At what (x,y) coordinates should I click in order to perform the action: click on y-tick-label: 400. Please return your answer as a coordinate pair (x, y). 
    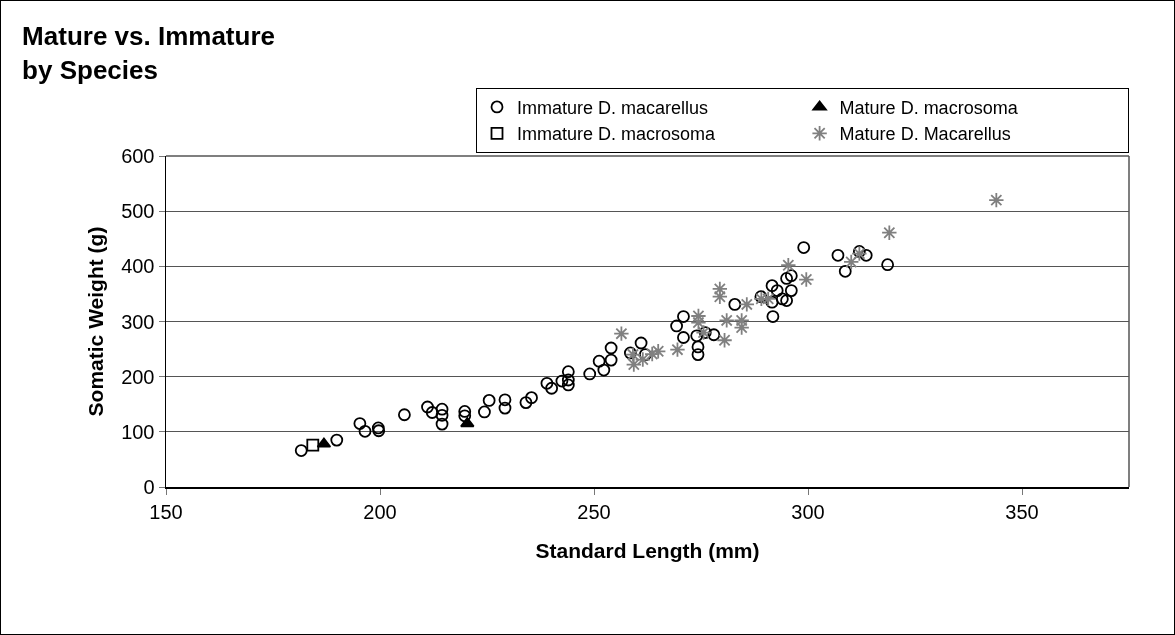
    Looking at the image, I should click on (138, 266).